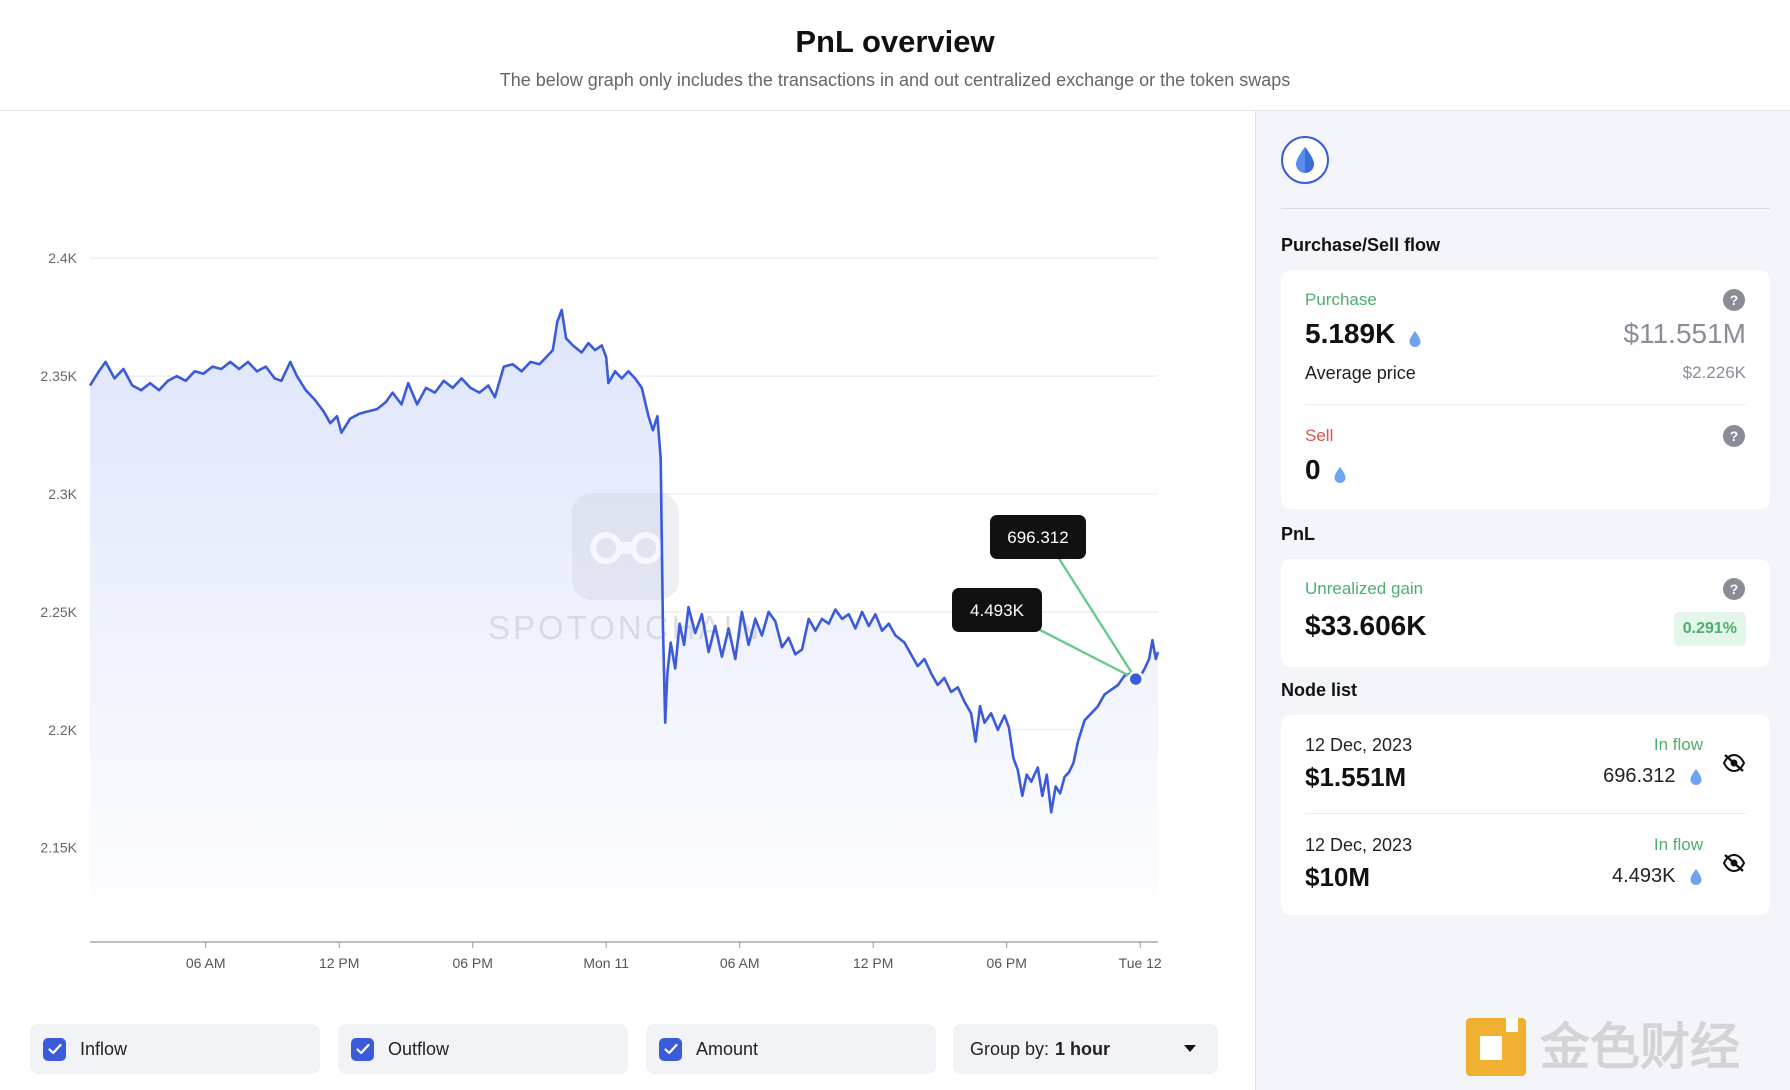  I want to click on amount-checkbox, so click(670, 1049).